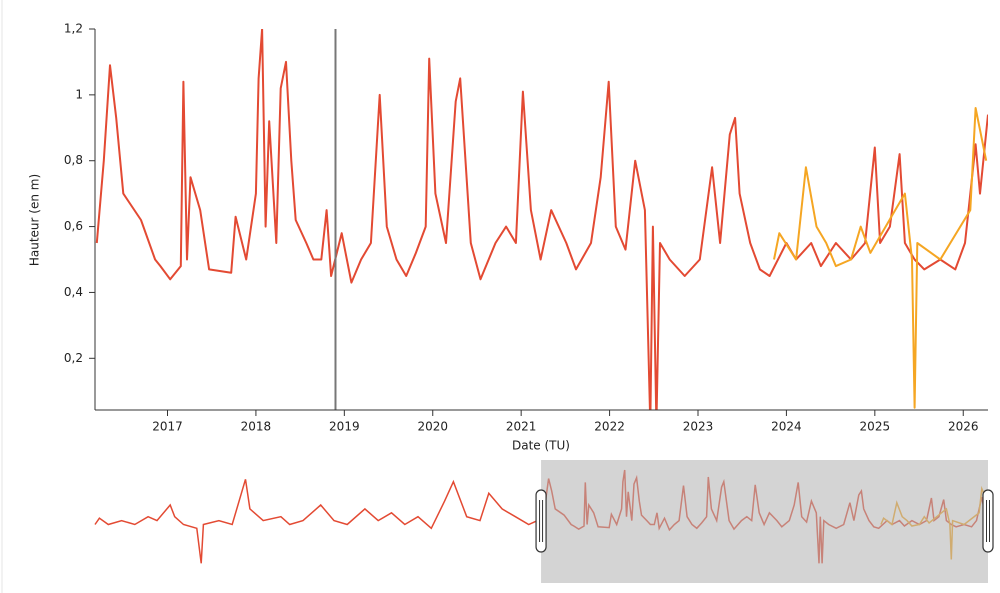 Image resolution: width=1000 pixels, height=593 pixels. I want to click on y-tick-label: 1,2, so click(73, 29).